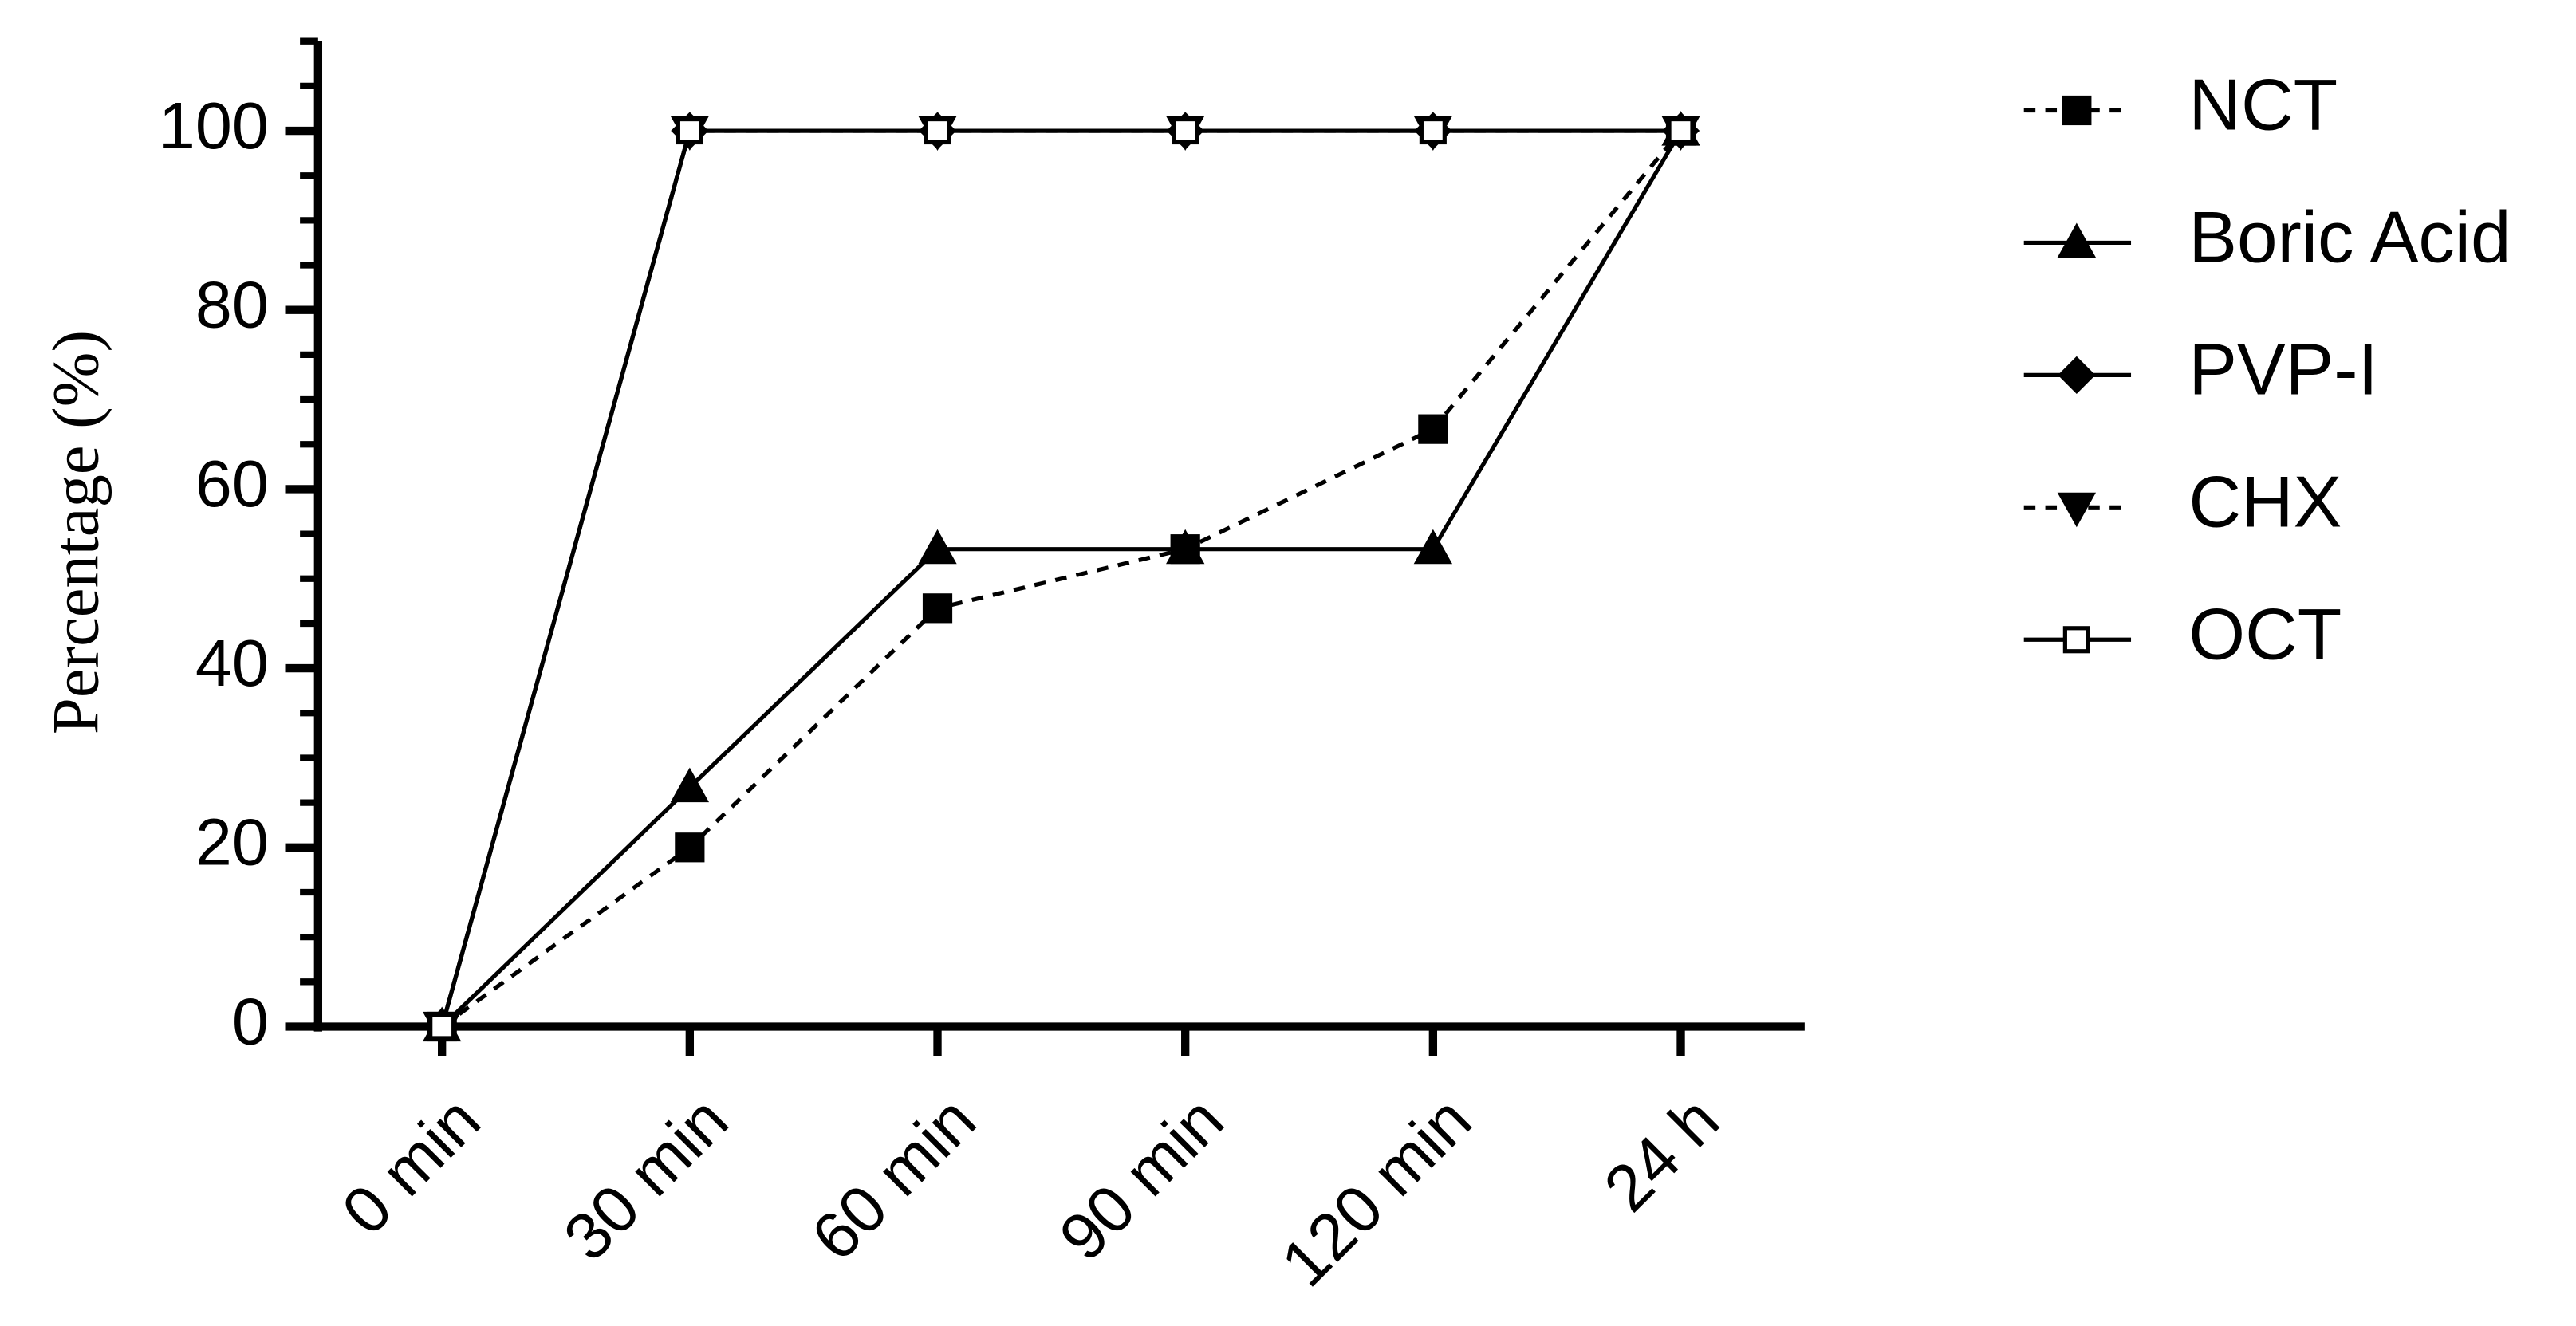 The width and height of the screenshot is (2576, 1326). Describe the element at coordinates (232, 663) in the screenshot. I see `y-tick-label: 40` at that location.